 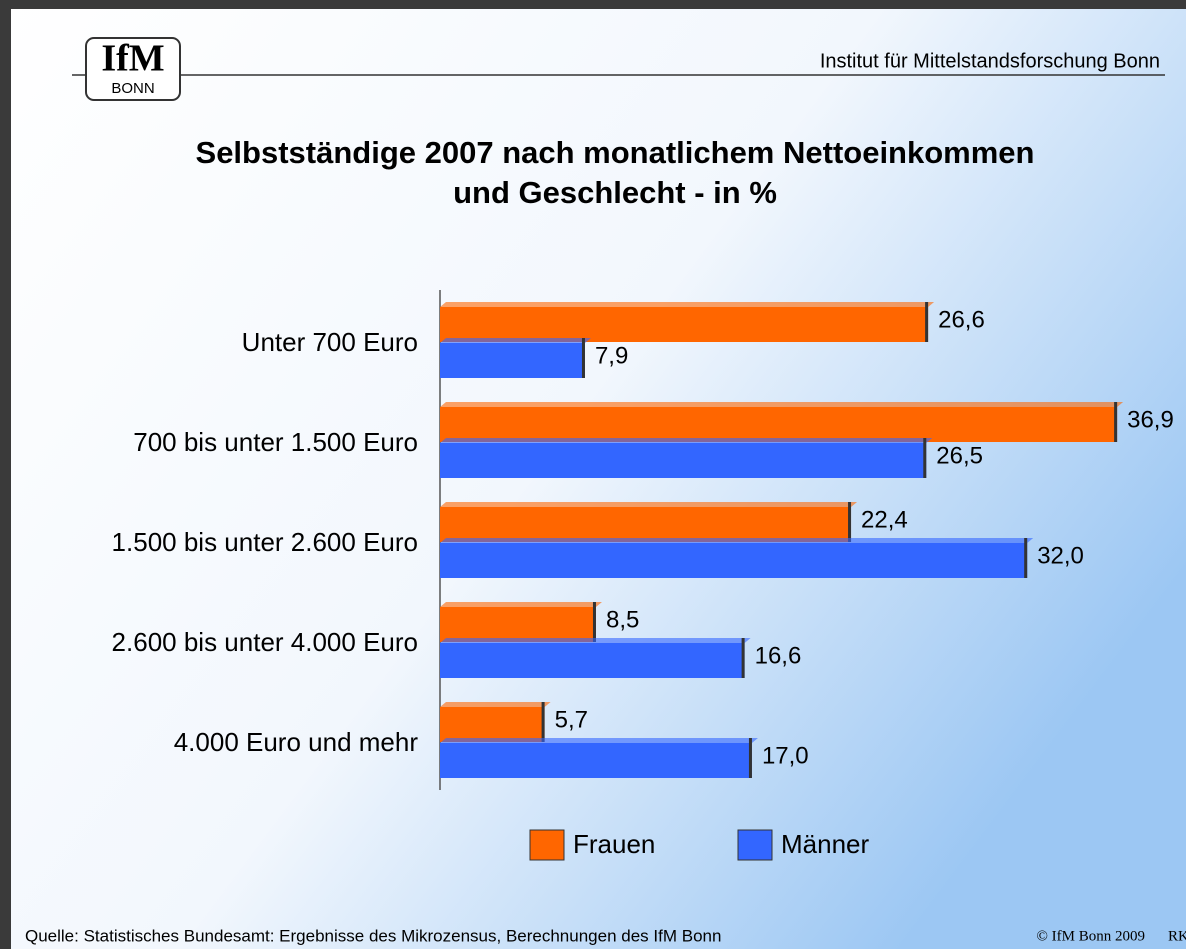 What do you see at coordinates (884, 519) in the screenshot?
I see `value-label: 22,4` at bounding box center [884, 519].